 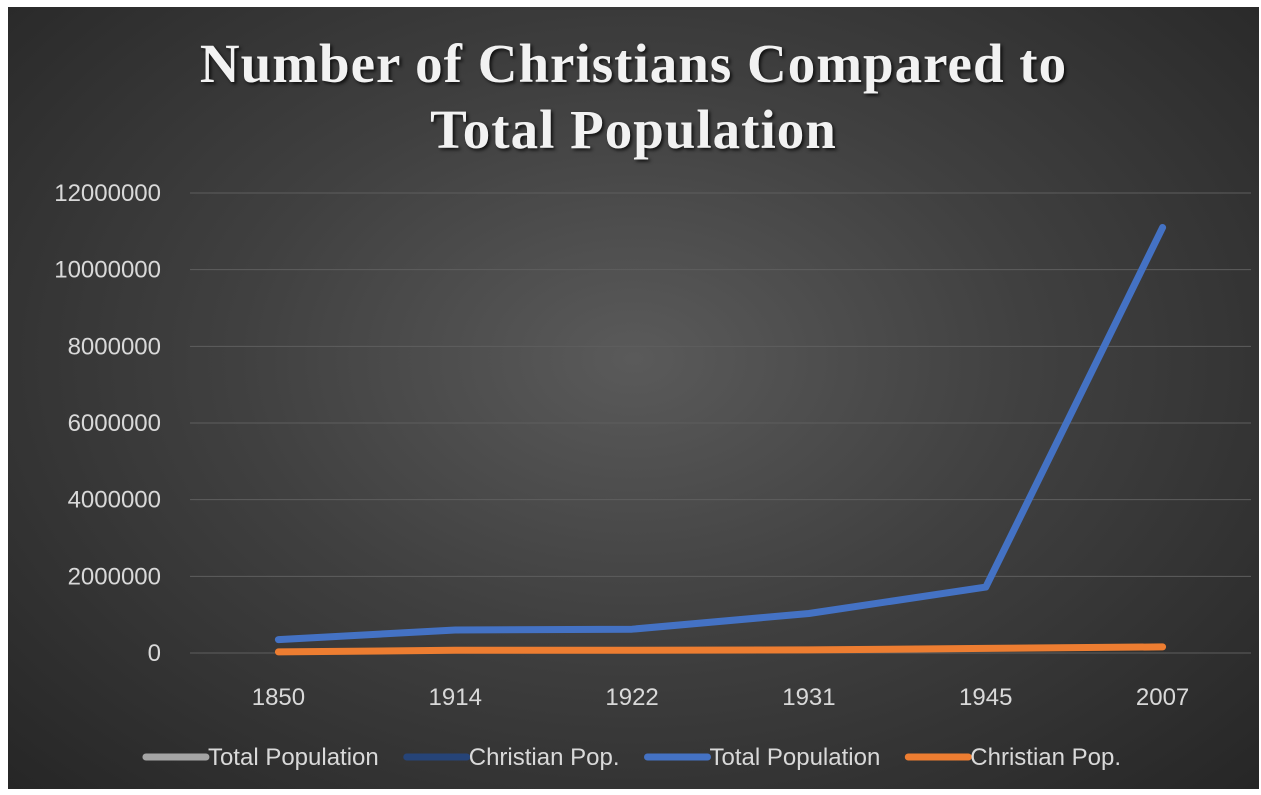 What do you see at coordinates (114, 423) in the screenshot?
I see `y-tick-label: 6000000` at bounding box center [114, 423].